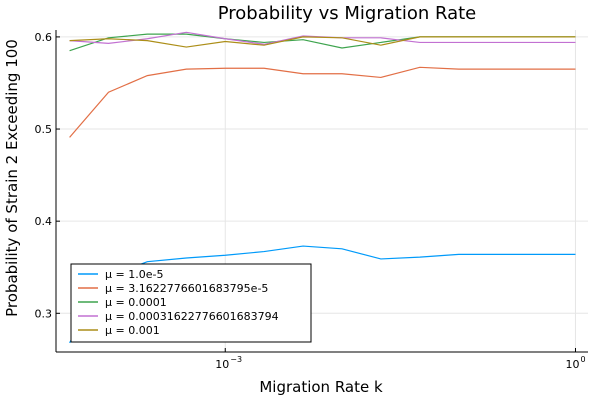 The height and width of the screenshot is (400, 600). What do you see at coordinates (347, 13) in the screenshot?
I see `chart-title: Probability vs Migration Rate` at bounding box center [347, 13].